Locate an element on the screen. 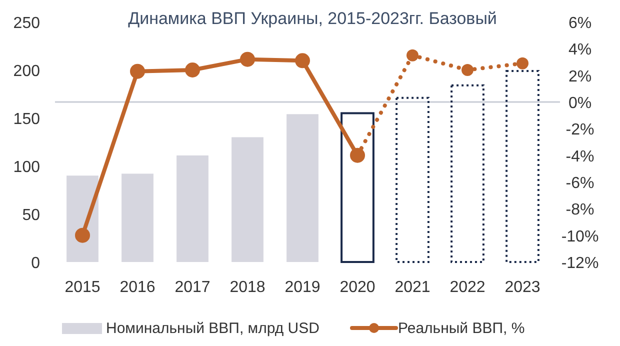 Image resolution: width=620 pixels, height=346 pixels. y-tick-label: 200 is located at coordinates (26, 71).